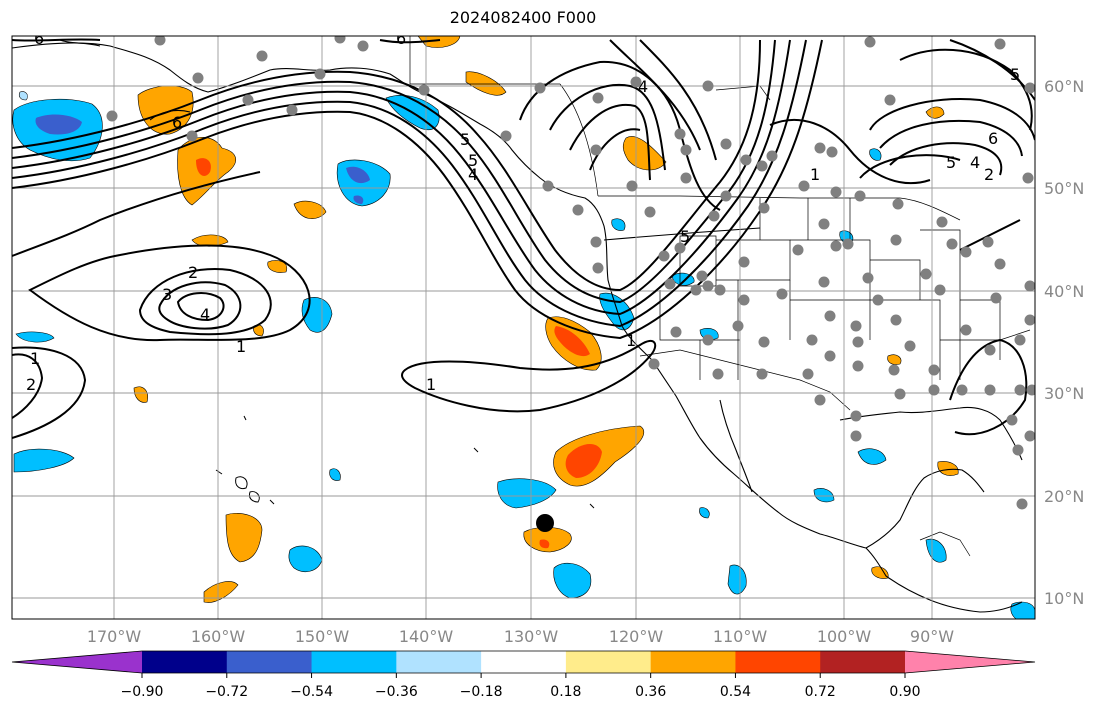 The height and width of the screenshot is (712, 1105). I want to click on colorbar-tick-label: 0.36, so click(650, 692).